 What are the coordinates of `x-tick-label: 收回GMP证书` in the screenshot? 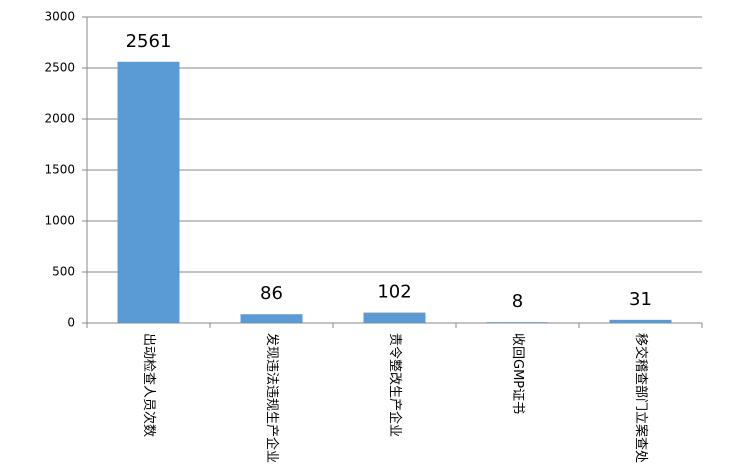 It's located at (517, 373).